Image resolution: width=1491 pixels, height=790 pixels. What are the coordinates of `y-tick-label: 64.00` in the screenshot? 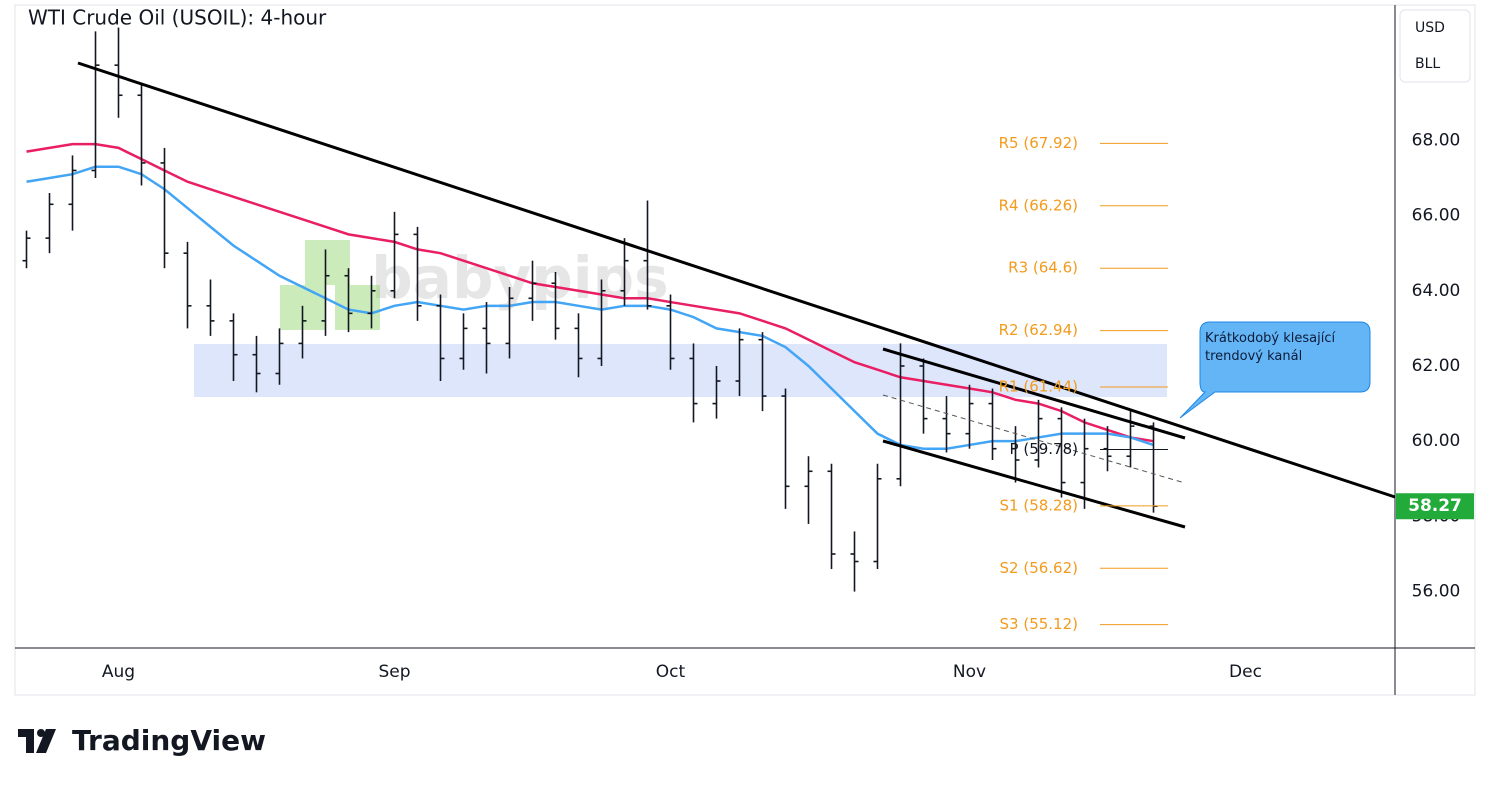 It's located at (1436, 291).